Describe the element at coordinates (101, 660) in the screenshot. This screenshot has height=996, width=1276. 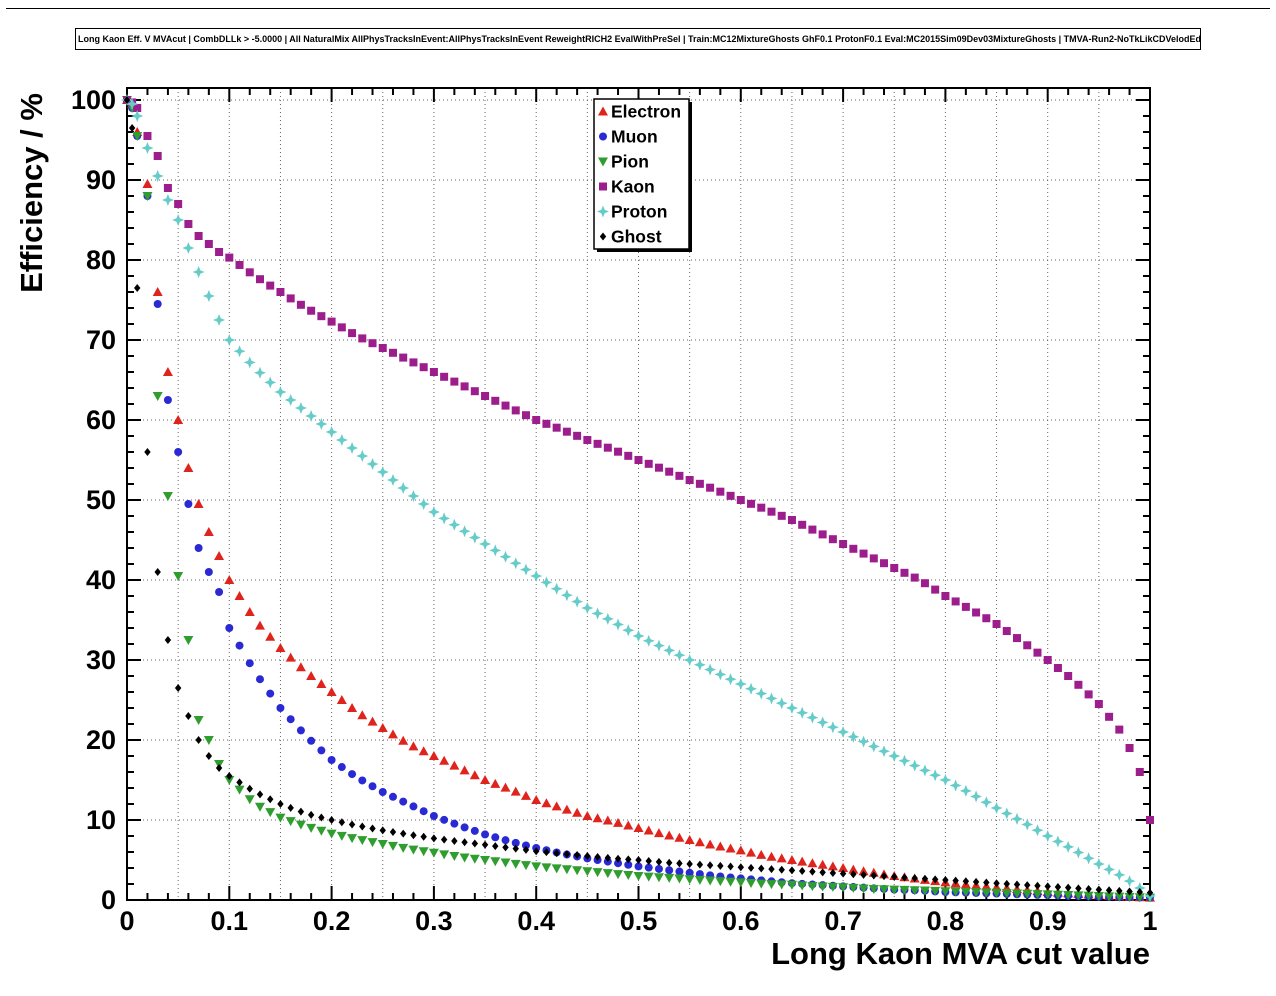
I see `svg-text: 30` at that location.